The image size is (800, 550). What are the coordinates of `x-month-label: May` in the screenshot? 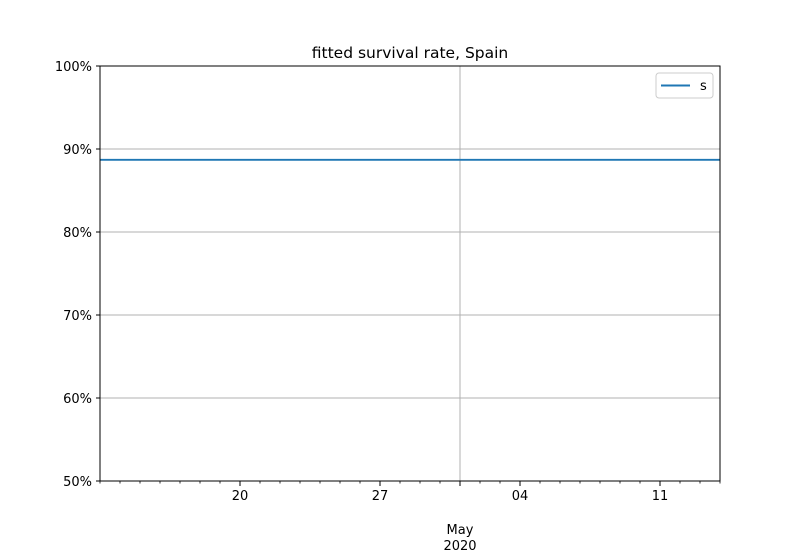 It's located at (460, 530).